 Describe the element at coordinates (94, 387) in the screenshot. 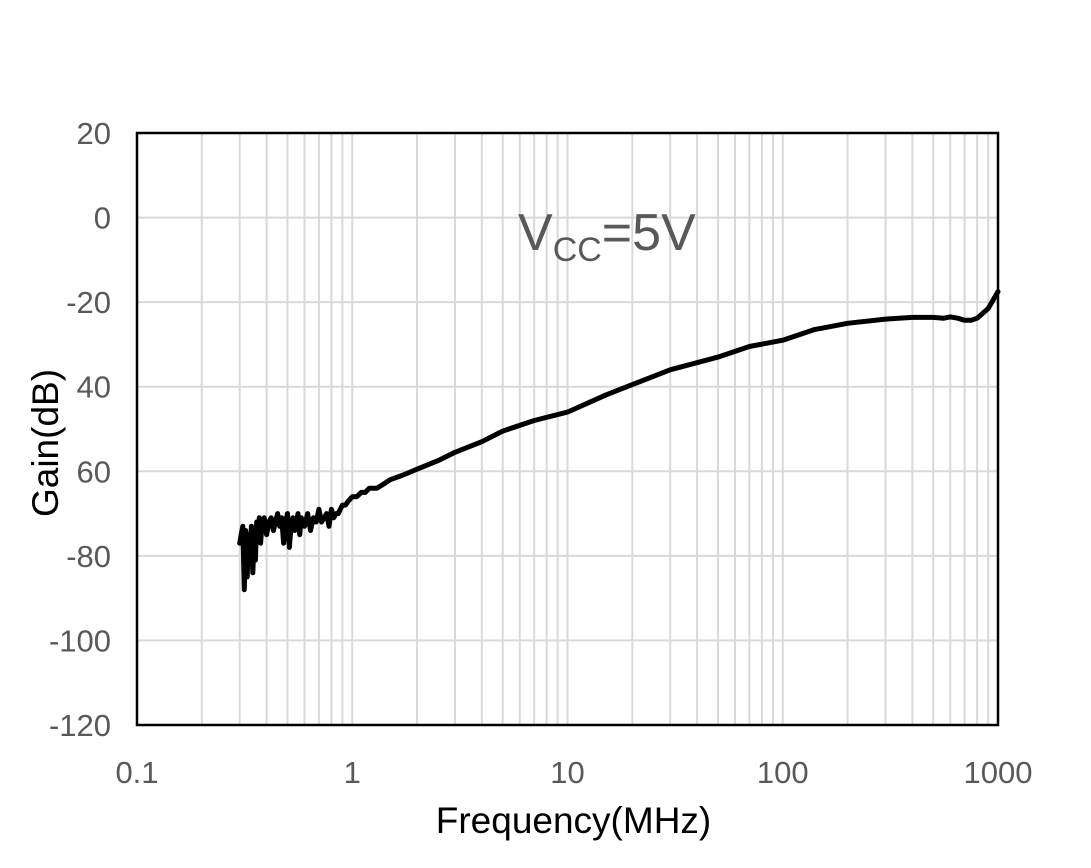

I see `y-tick-label: 40` at that location.